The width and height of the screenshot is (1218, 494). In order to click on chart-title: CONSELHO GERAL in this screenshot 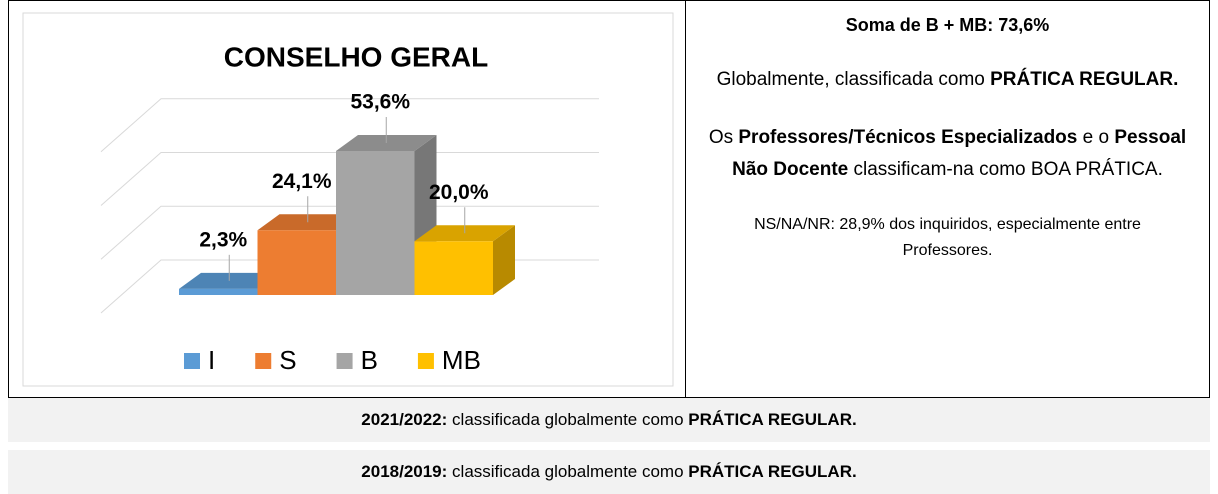, I will do `click(356, 56)`.